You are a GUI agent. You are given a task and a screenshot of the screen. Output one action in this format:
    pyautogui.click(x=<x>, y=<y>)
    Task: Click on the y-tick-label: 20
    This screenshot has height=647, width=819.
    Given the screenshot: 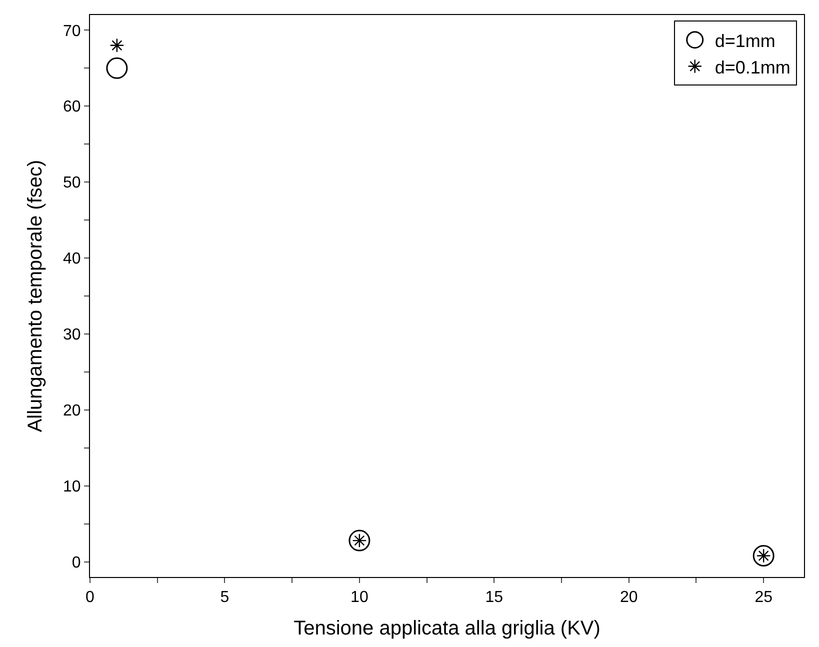 What is the action you would take?
    pyautogui.click(x=72, y=411)
    